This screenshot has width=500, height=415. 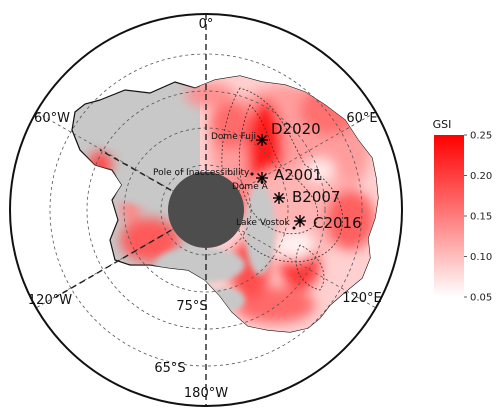 I want to click on colorbar-tick-label: 0.05, so click(x=481, y=298).